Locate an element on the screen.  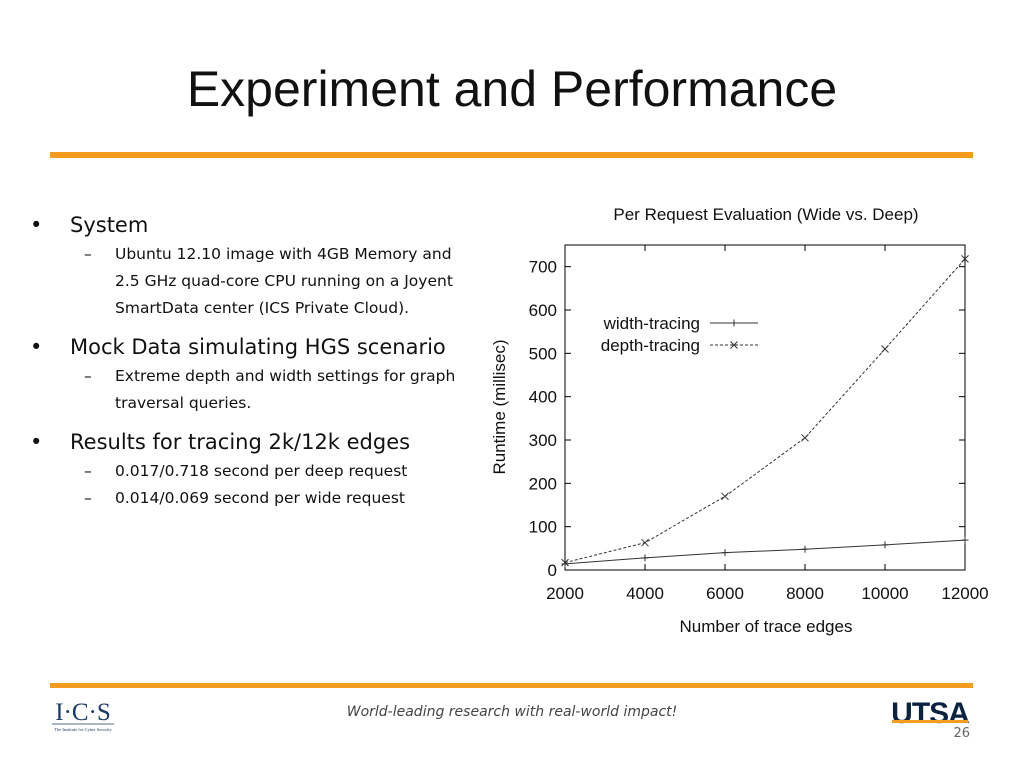
legend-label: width-tracing is located at coordinates (651, 323).